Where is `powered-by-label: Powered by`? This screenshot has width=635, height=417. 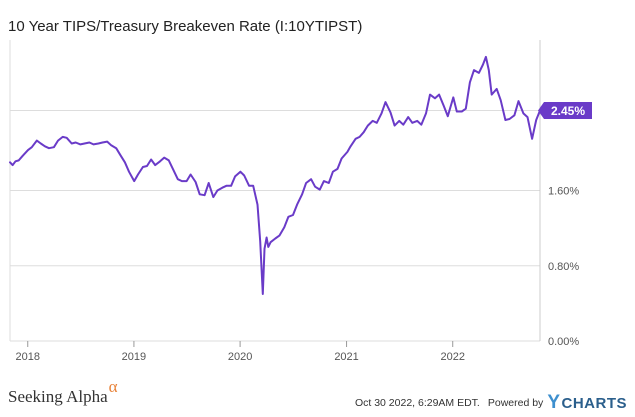
powered-by-label: Powered by is located at coordinates (515, 403).